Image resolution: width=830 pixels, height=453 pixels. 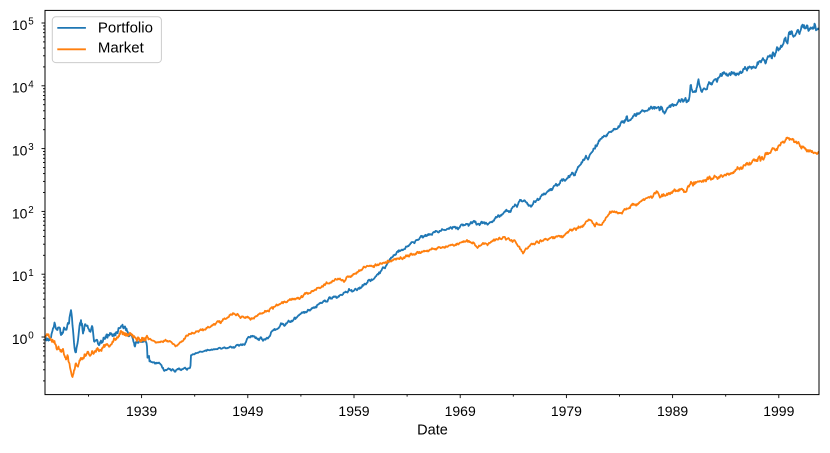 I want to click on svg-text: 1939, so click(x=141, y=411).